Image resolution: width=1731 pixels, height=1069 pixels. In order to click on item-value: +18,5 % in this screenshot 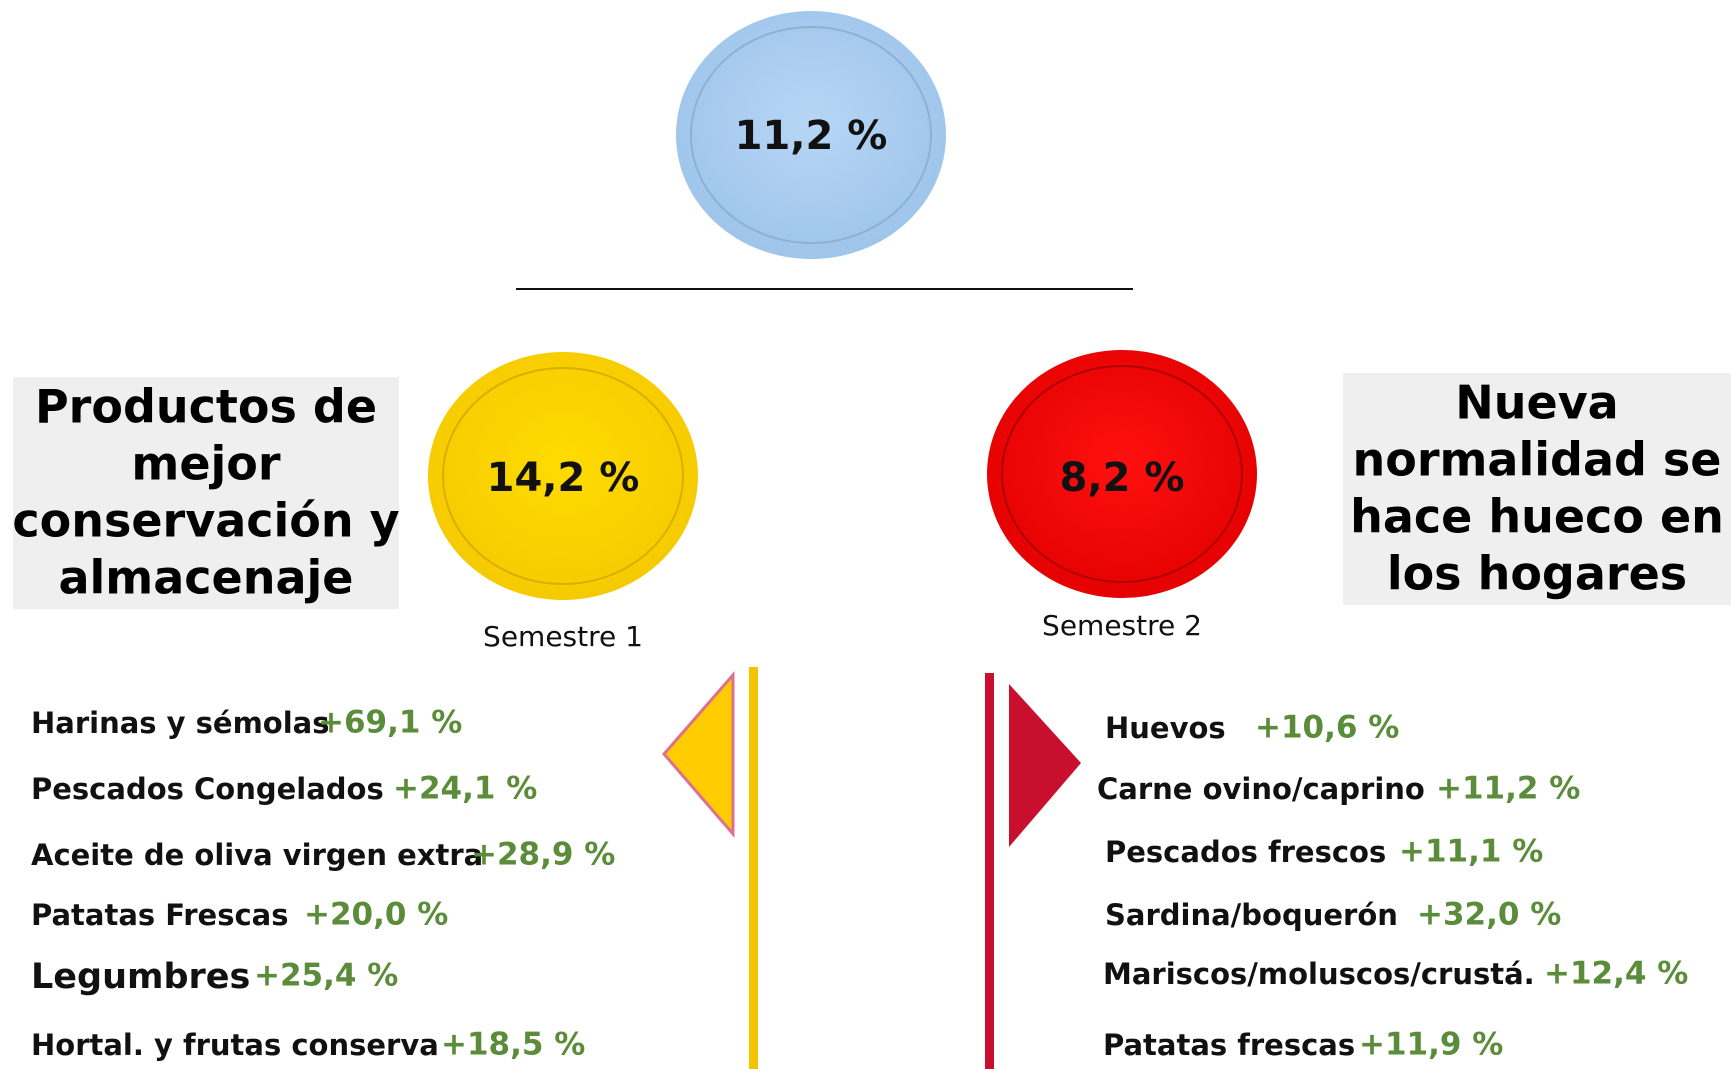, I will do `click(513, 1045)`.